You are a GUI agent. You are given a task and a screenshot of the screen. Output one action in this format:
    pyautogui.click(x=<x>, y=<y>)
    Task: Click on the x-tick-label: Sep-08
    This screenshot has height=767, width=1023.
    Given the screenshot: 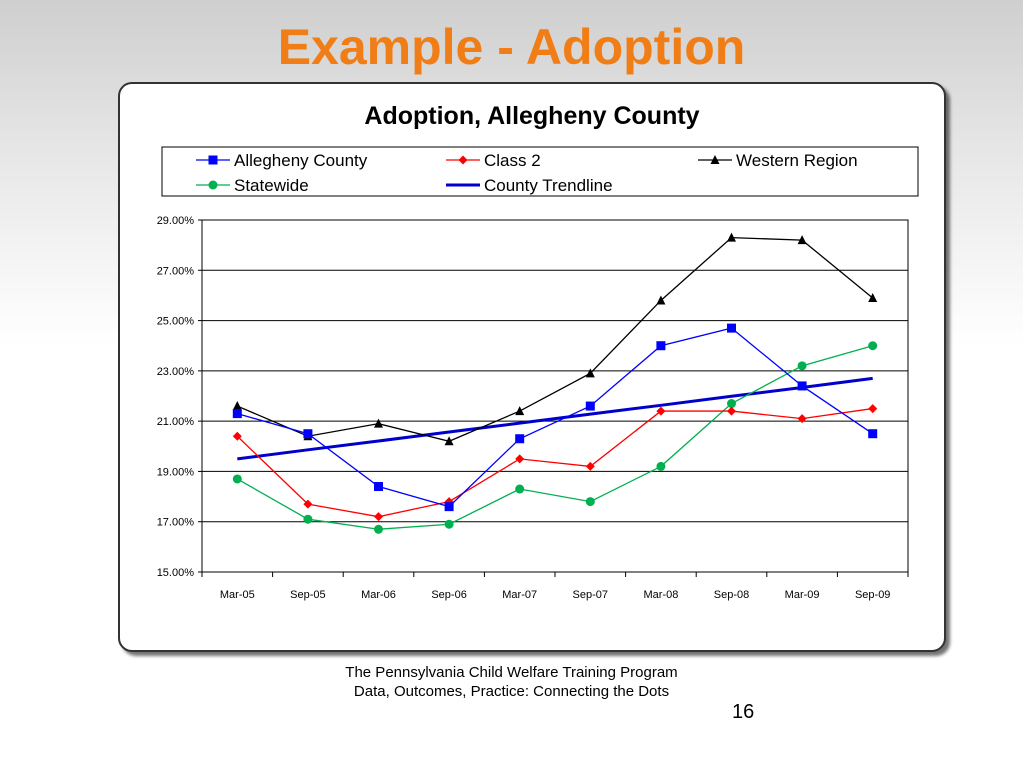 What is the action you would take?
    pyautogui.click(x=731, y=595)
    